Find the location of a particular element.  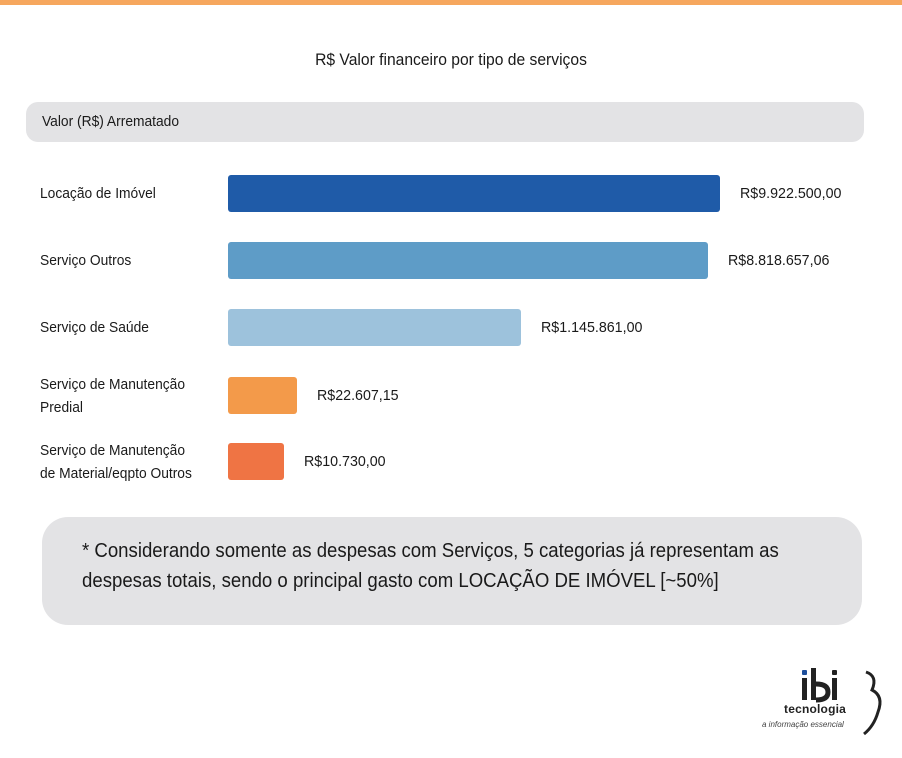

logo-mark-icon is located at coordinates (842, 702).